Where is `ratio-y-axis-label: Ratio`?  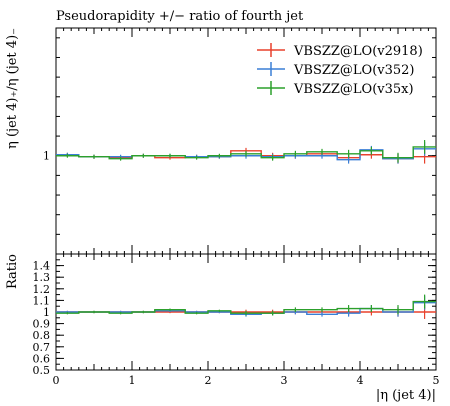 ratio-y-axis-label: Ratio is located at coordinates (12, 271).